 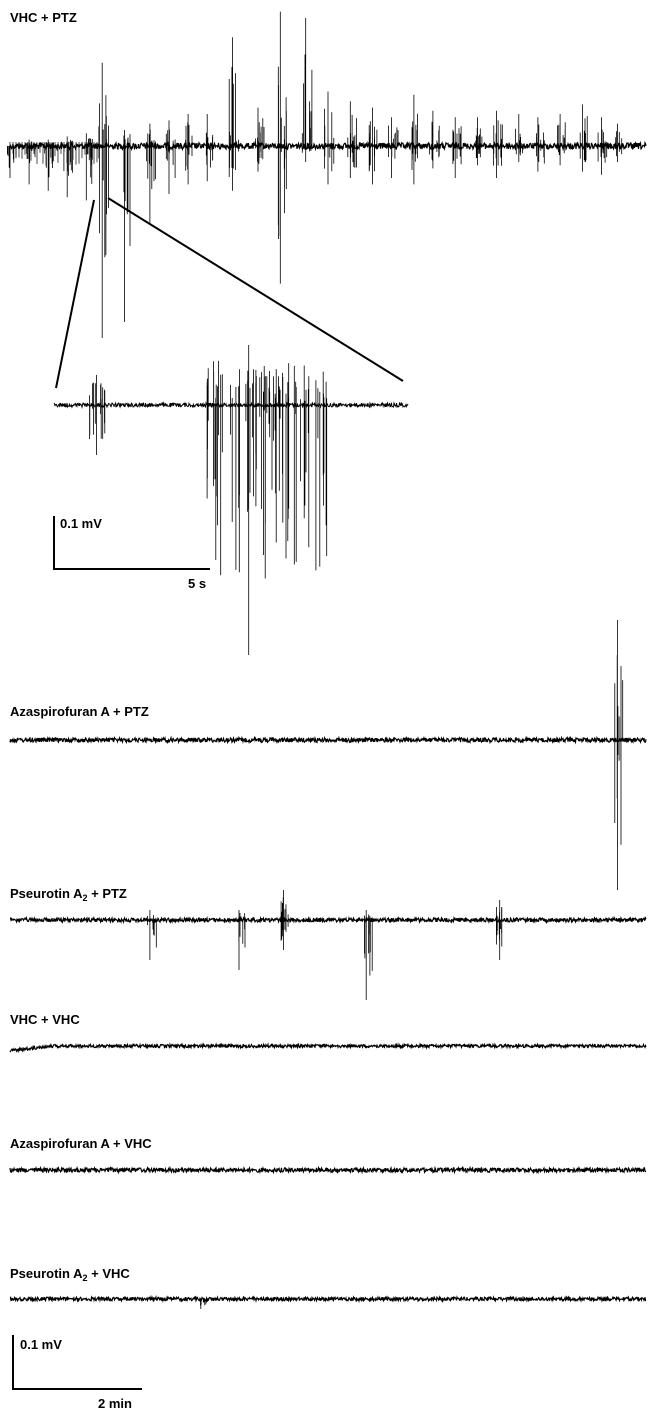 I want to click on trace-pseurotin-ptz, so click(x=328, y=945).